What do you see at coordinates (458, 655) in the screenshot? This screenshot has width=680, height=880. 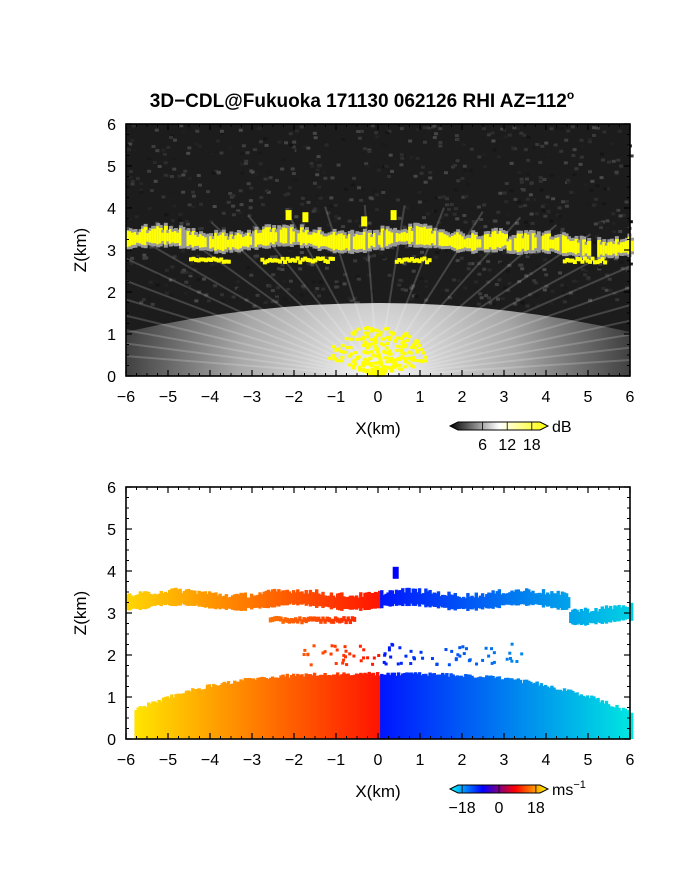 I see `scatter-velocity-cell` at bounding box center [458, 655].